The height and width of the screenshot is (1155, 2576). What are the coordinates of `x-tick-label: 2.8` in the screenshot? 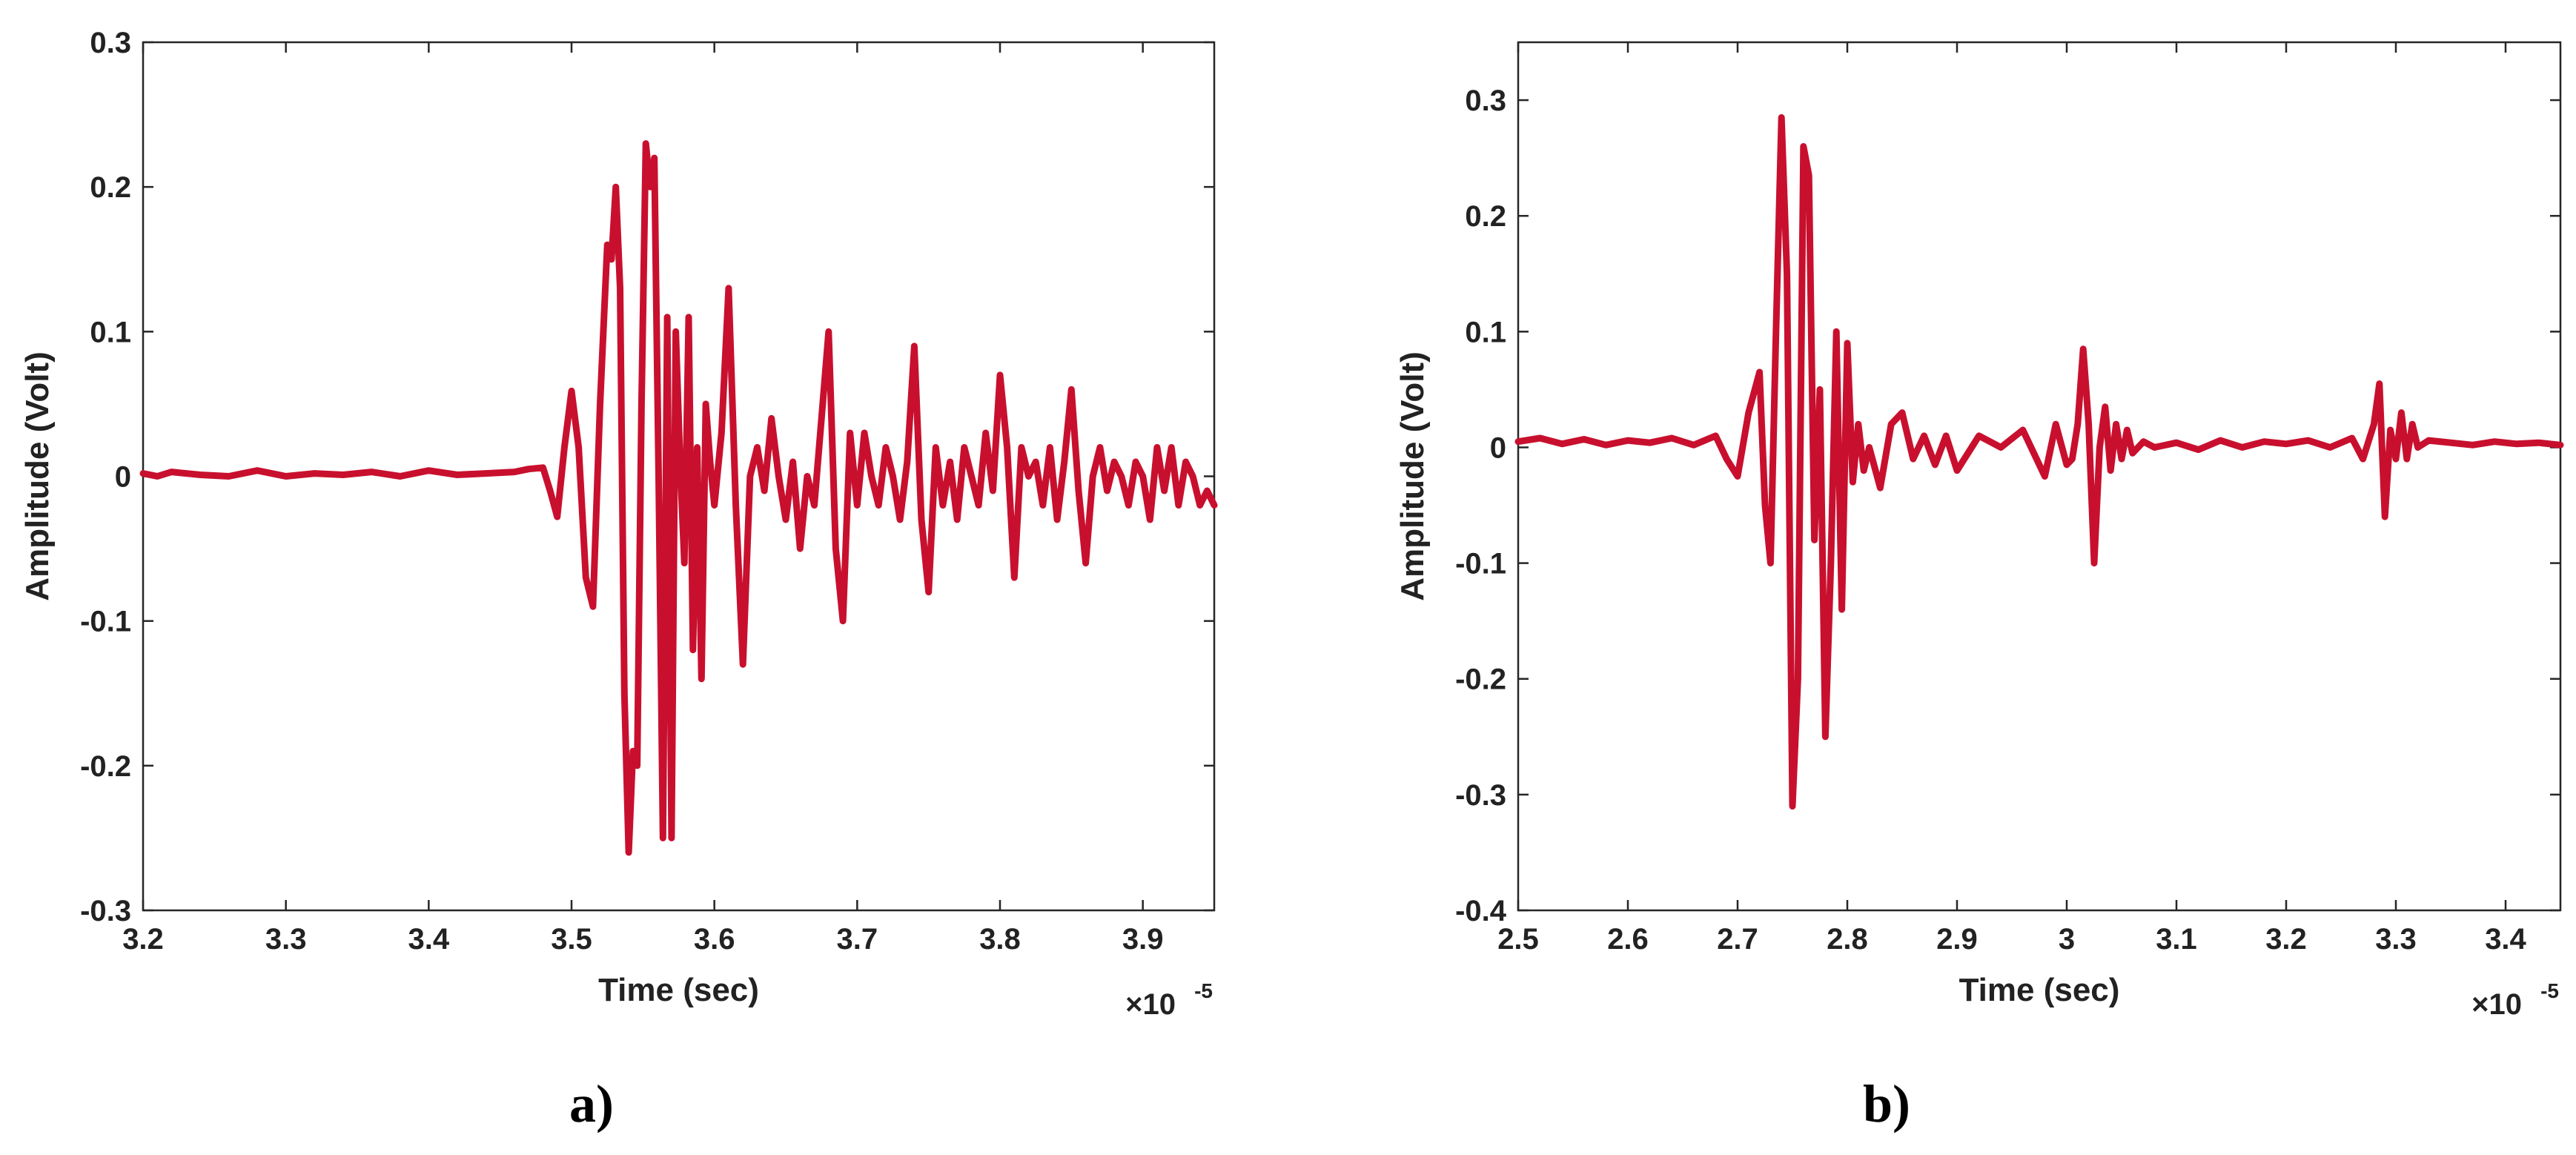 It's located at (1847, 939).